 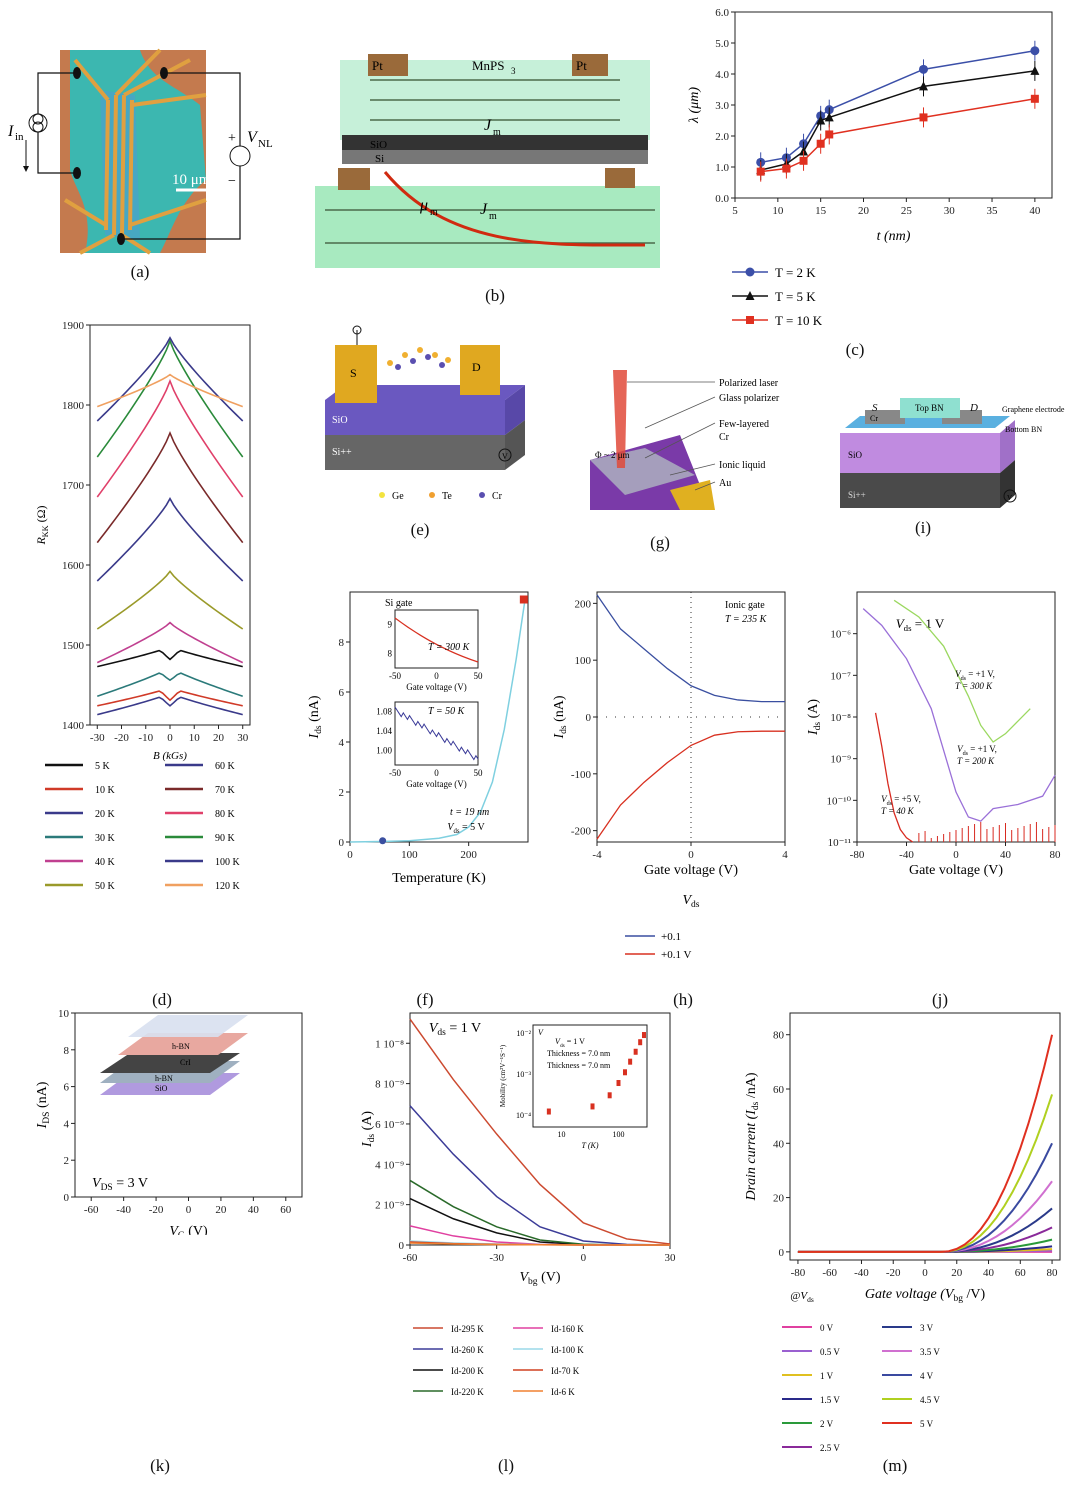 What do you see at coordinates (156, 1210) in the screenshot?
I see `k-xtick-label: -20` at bounding box center [156, 1210].